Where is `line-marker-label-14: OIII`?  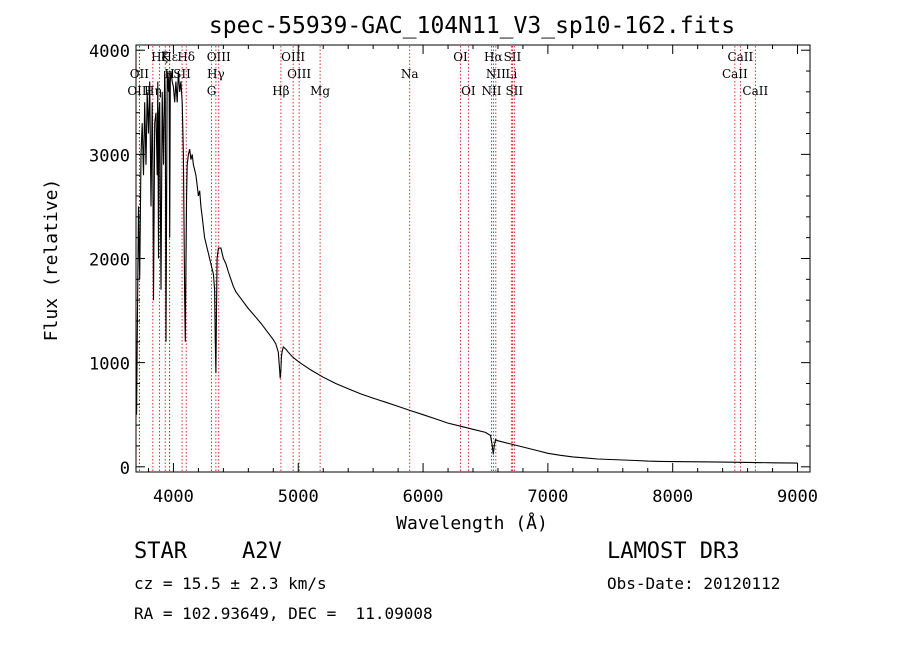
line-marker-label-14: OIII is located at coordinates (299, 74).